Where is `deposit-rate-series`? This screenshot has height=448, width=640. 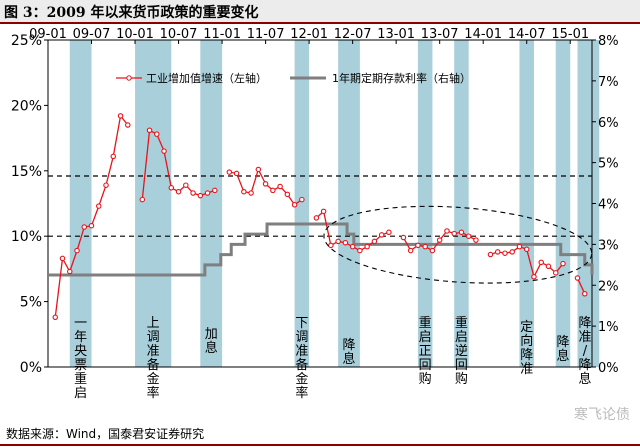 deposit-rate-series is located at coordinates (321, 249).